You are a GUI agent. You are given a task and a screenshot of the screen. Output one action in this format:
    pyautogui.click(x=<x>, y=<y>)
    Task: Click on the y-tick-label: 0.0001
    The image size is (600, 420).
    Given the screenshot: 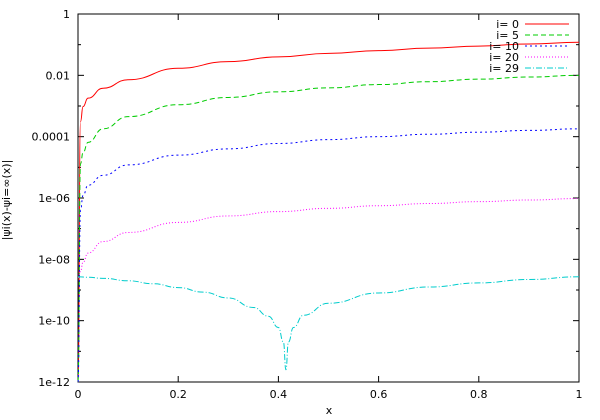 What is the action you would take?
    pyautogui.click(x=51, y=137)
    